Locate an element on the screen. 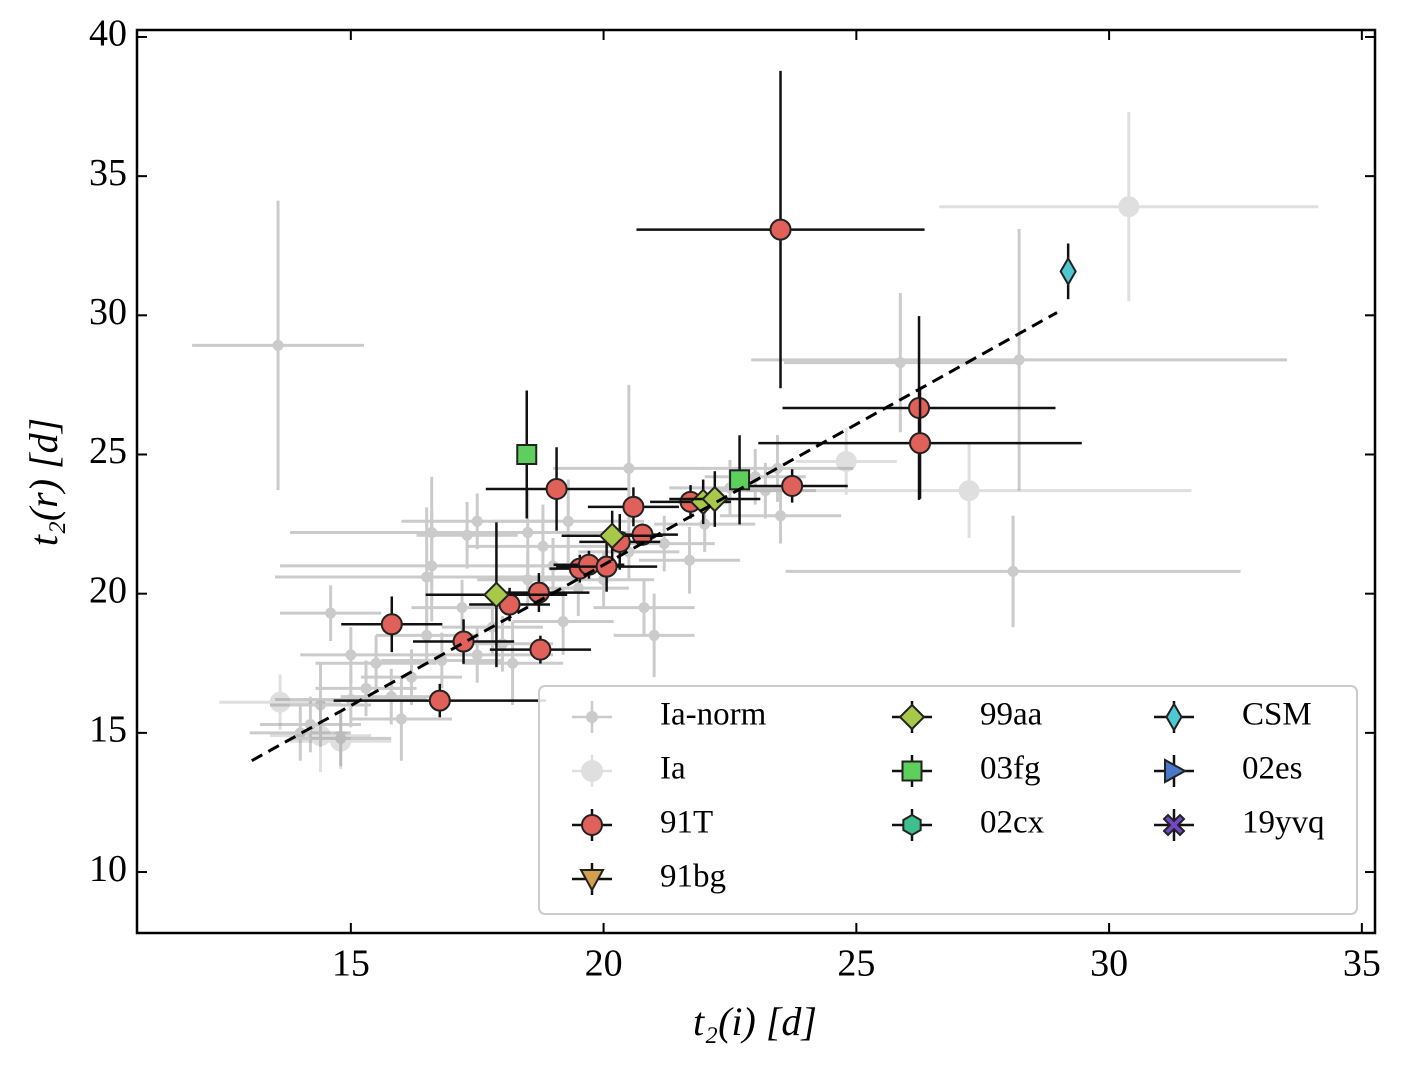  y-tick-label: 20 is located at coordinates (108, 590).